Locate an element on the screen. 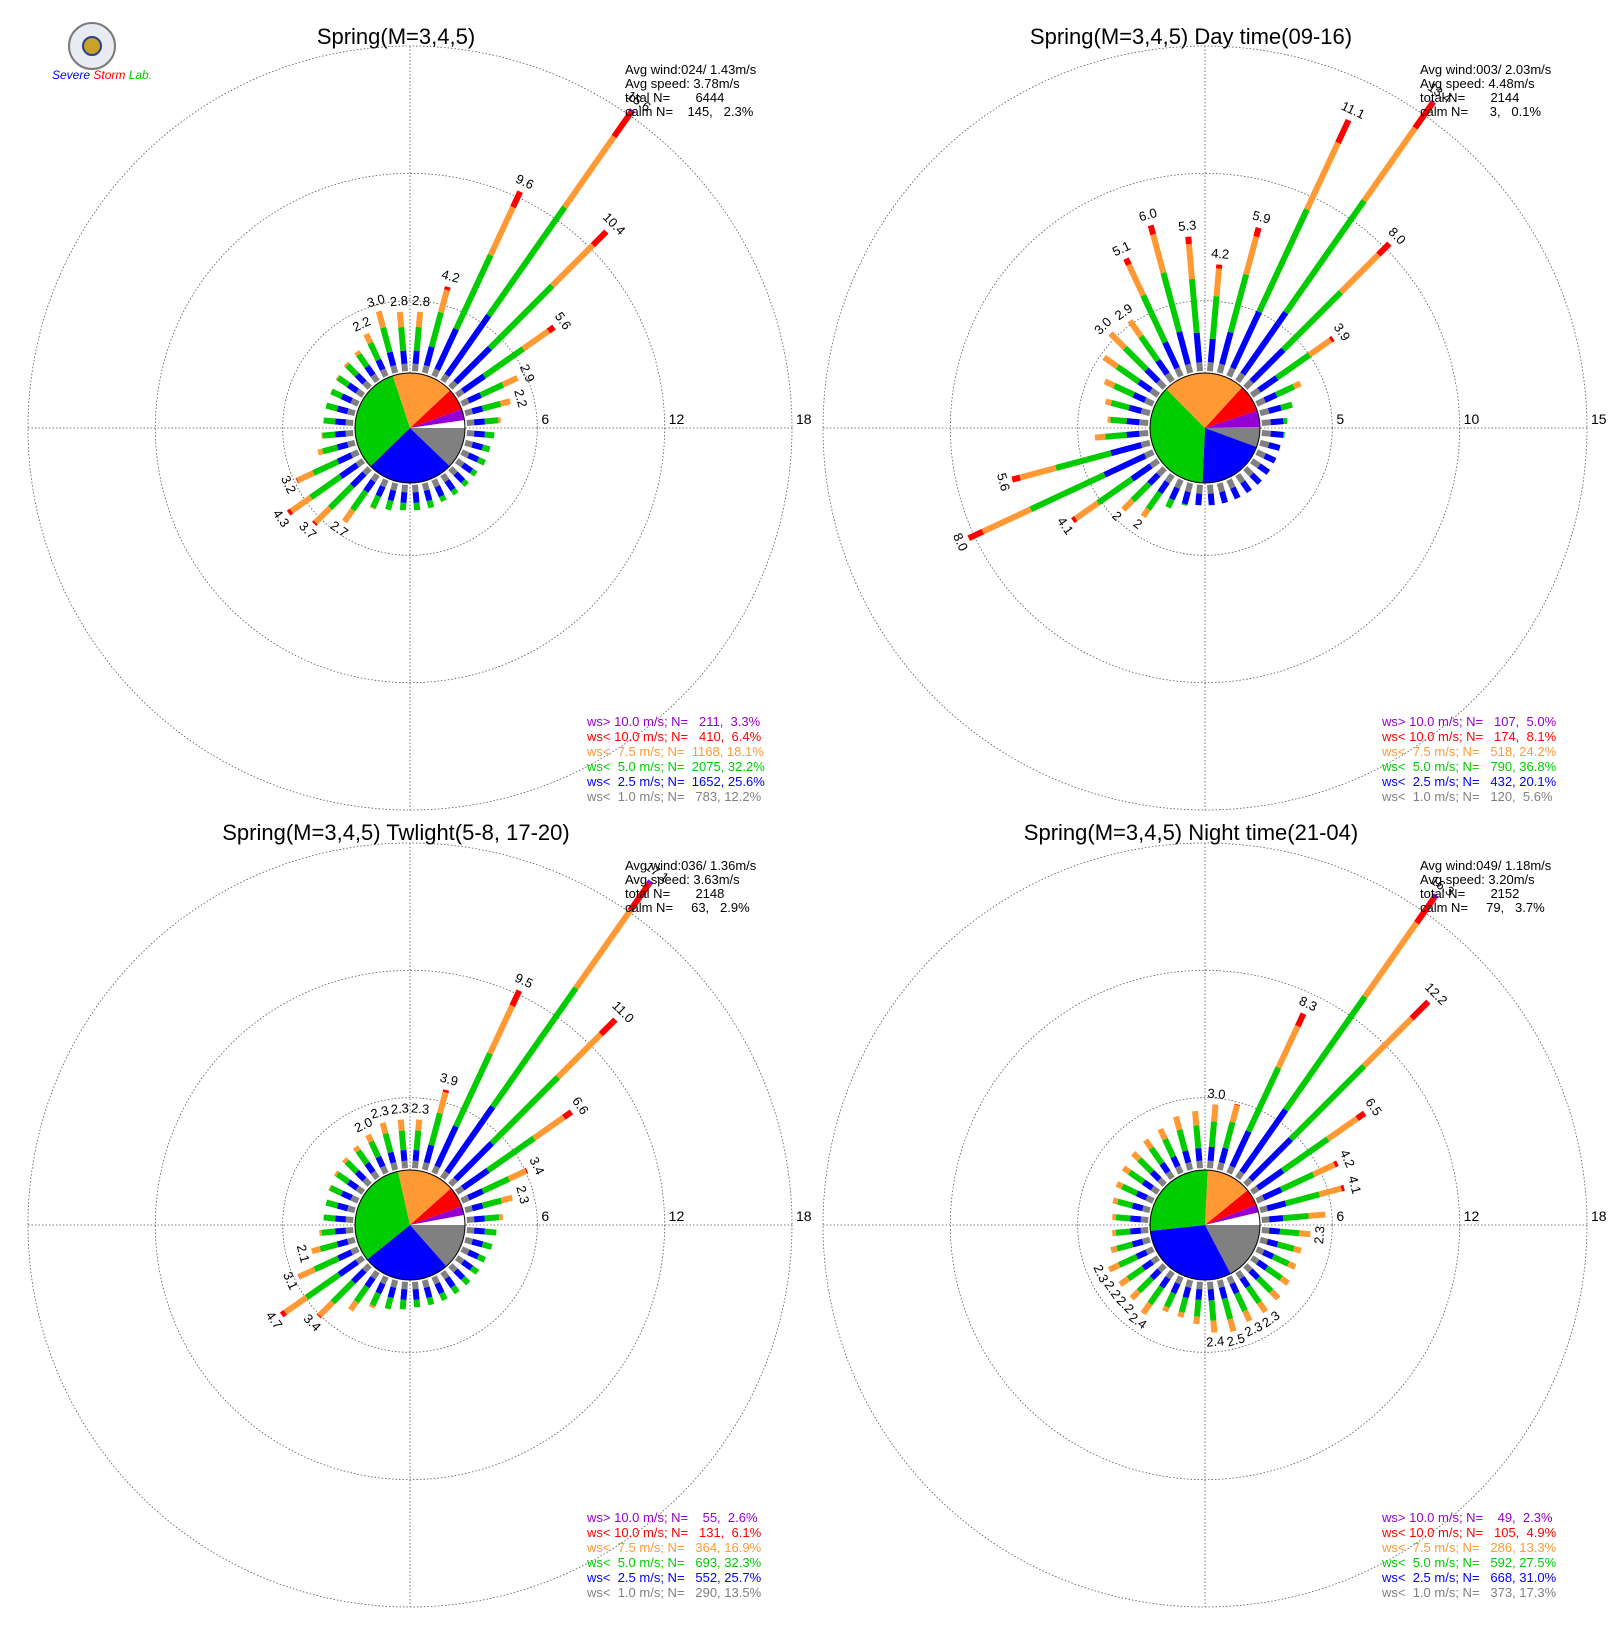  bar-dir-355: 2.3 is located at coordinates (399, 1134).